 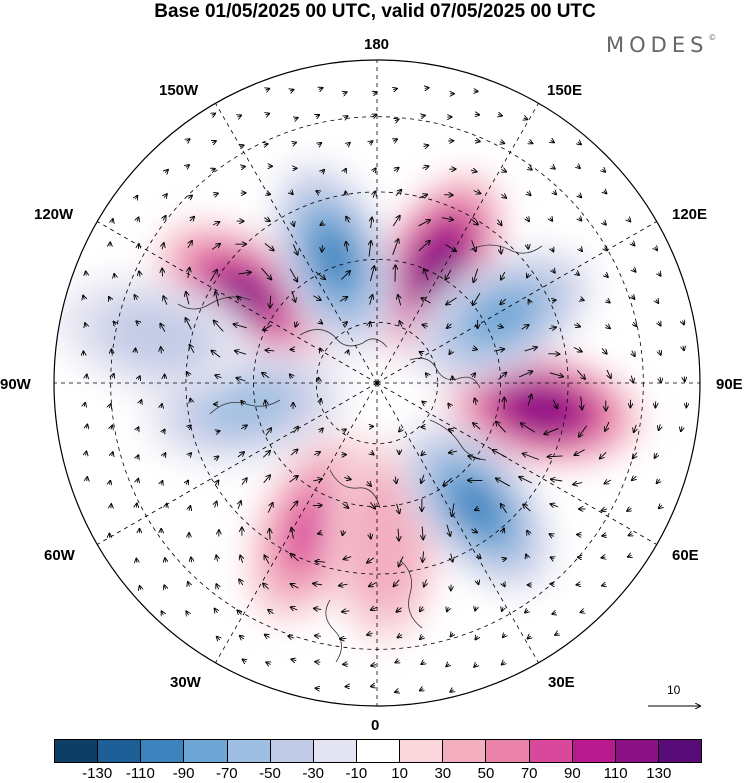 I want to click on logo-text: MODES, so click(x=657, y=45).